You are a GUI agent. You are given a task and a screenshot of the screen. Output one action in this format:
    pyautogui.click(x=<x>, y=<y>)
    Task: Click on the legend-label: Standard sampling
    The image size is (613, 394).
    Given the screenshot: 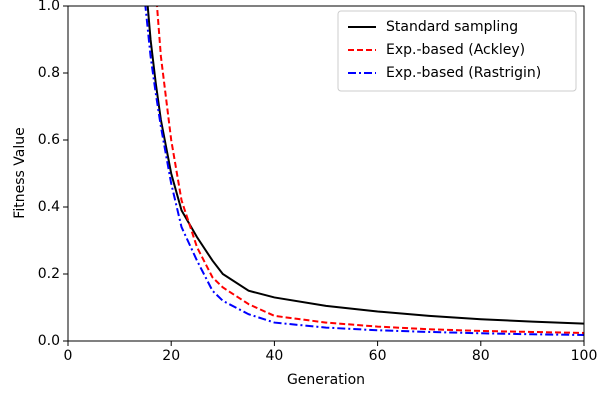 What is the action you would take?
    pyautogui.click(x=452, y=27)
    